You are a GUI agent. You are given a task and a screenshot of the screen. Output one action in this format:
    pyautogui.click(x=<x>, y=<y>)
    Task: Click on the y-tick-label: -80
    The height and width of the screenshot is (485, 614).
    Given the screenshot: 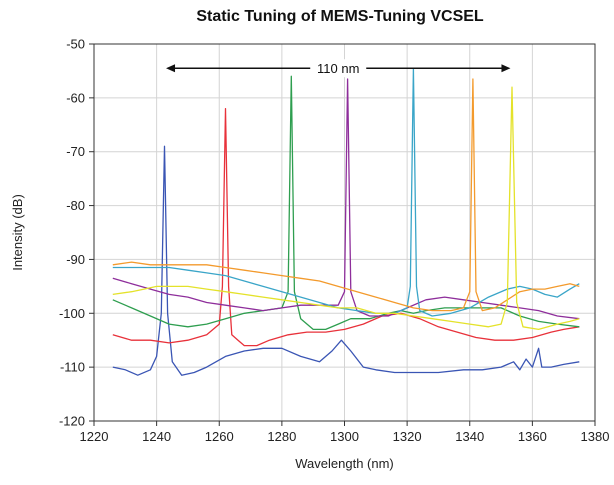 What is the action you would take?
    pyautogui.click(x=75, y=205)
    